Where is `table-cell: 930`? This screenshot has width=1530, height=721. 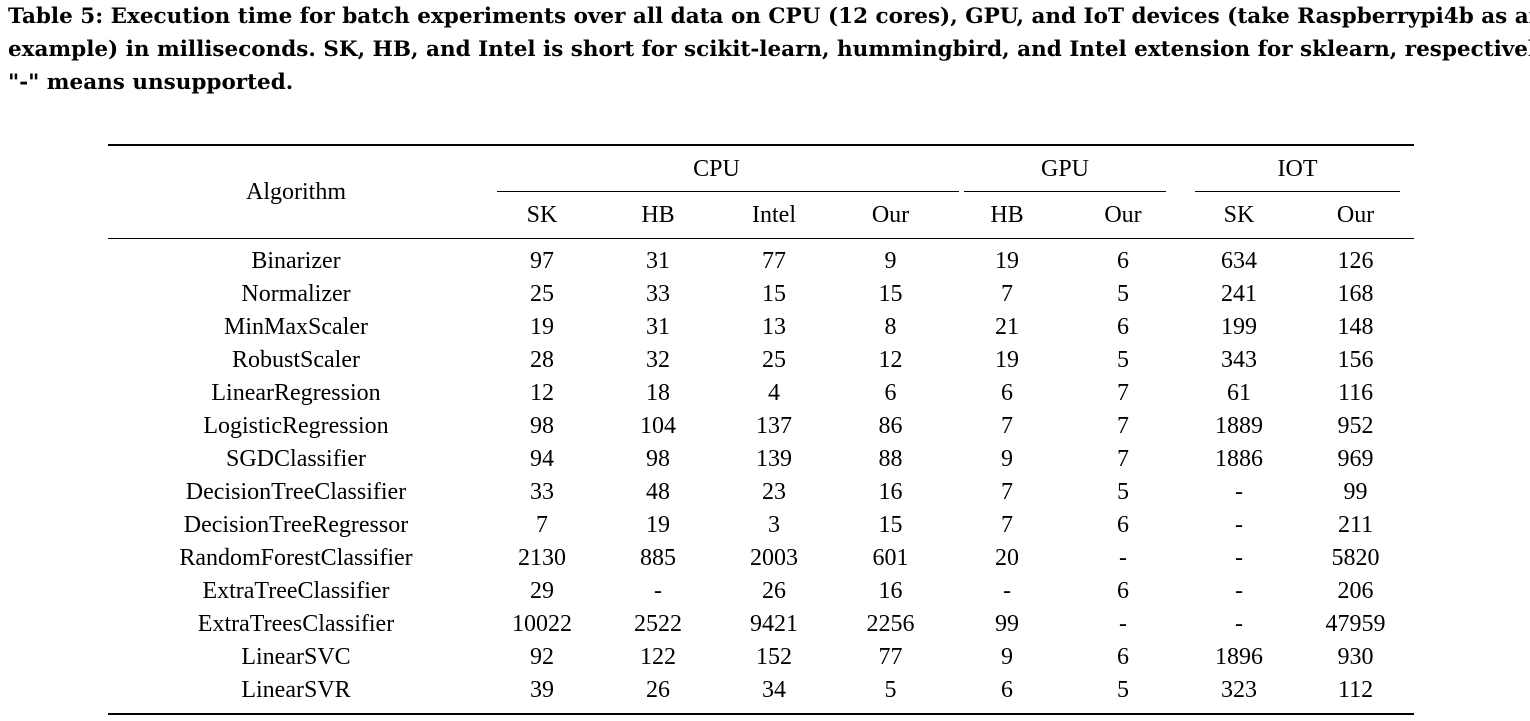
table-cell: 930 is located at coordinates (1355, 657).